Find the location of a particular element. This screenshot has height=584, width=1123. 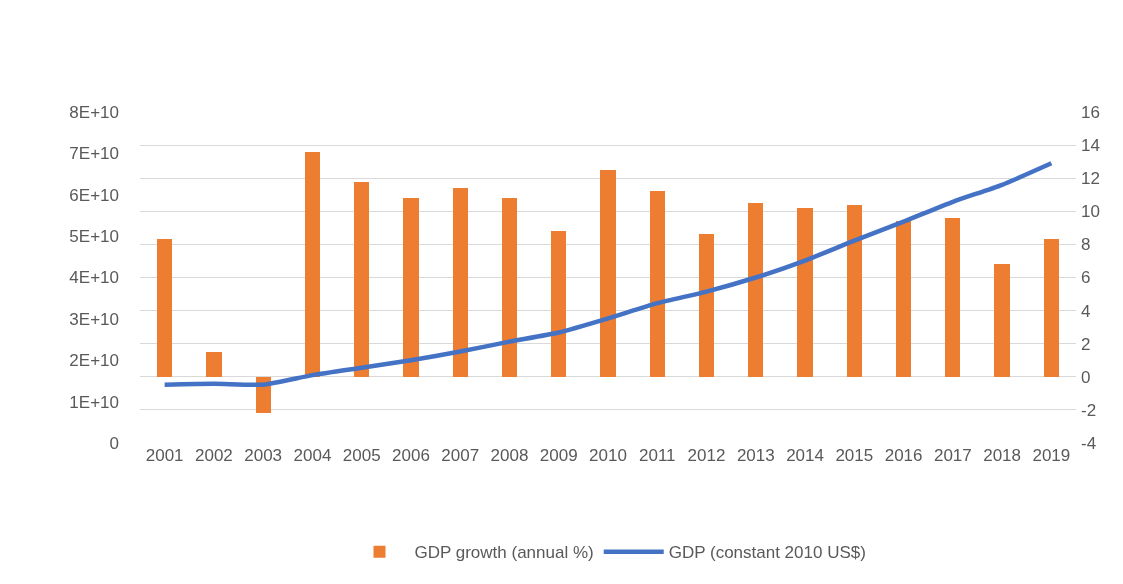

x-tick-label: 2003 is located at coordinates (263, 455).